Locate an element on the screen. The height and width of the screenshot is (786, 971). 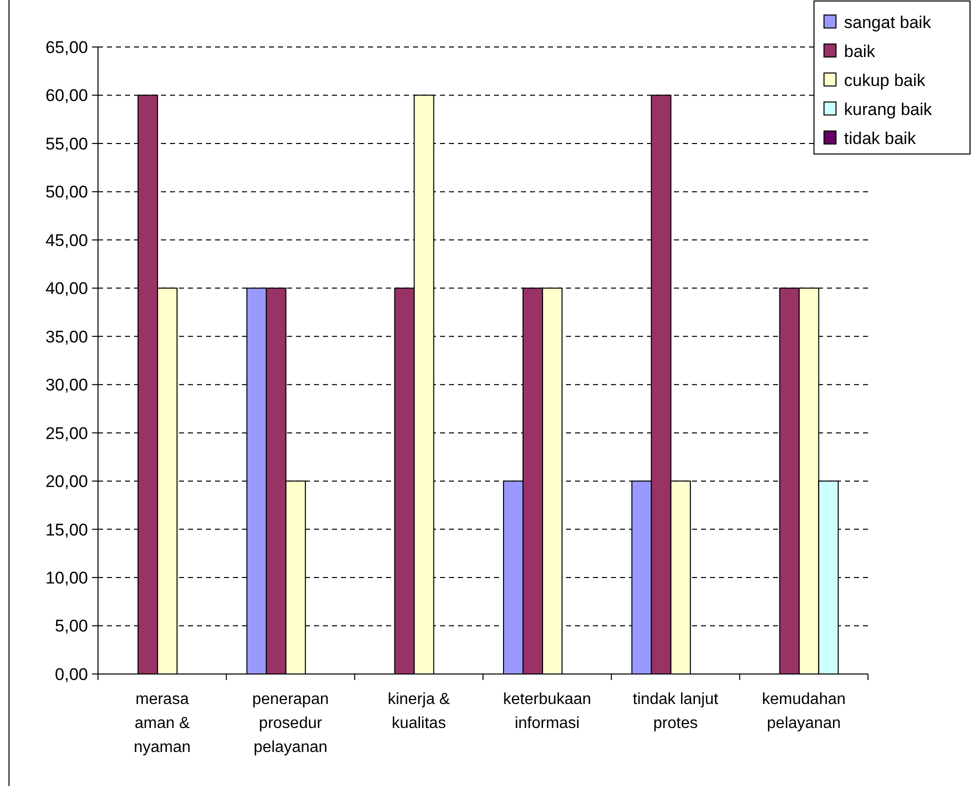
x-tick-label: penerapan prosedur pelayanan is located at coordinates (290, 723).